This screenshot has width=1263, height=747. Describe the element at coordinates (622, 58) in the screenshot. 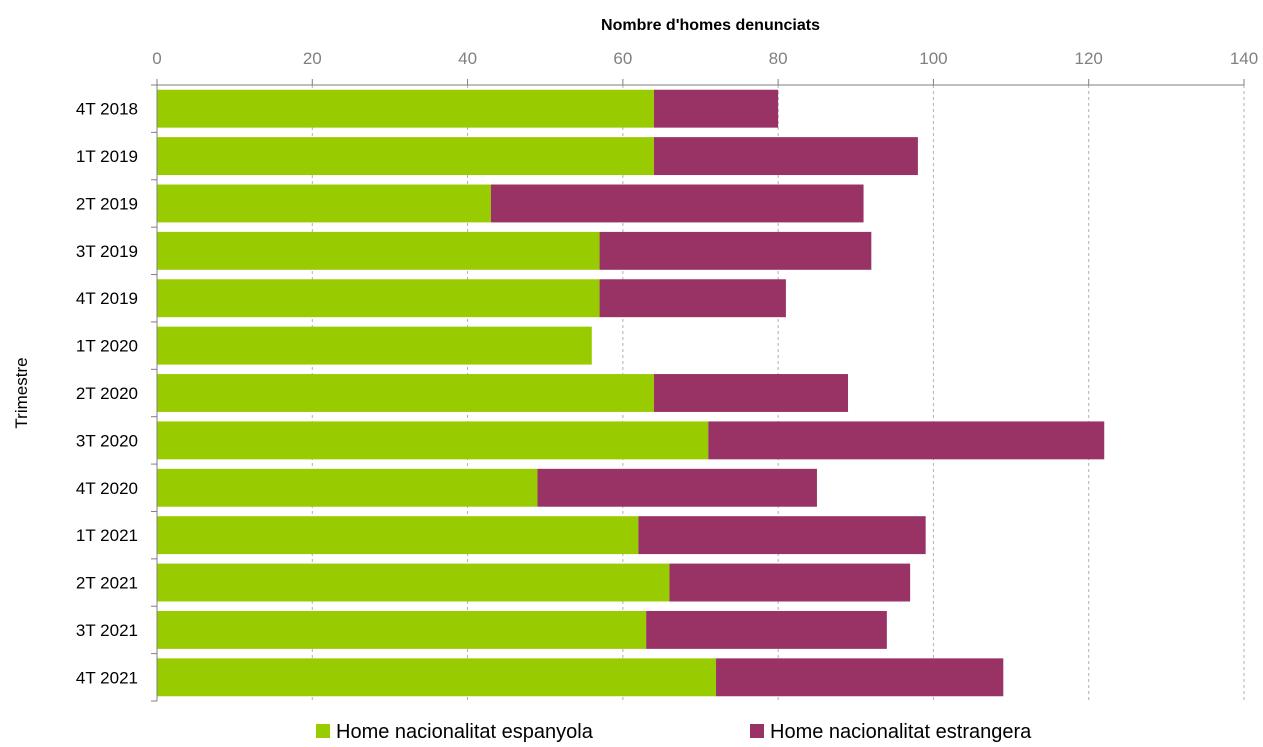

I see `x-tick-label: 60` at that location.